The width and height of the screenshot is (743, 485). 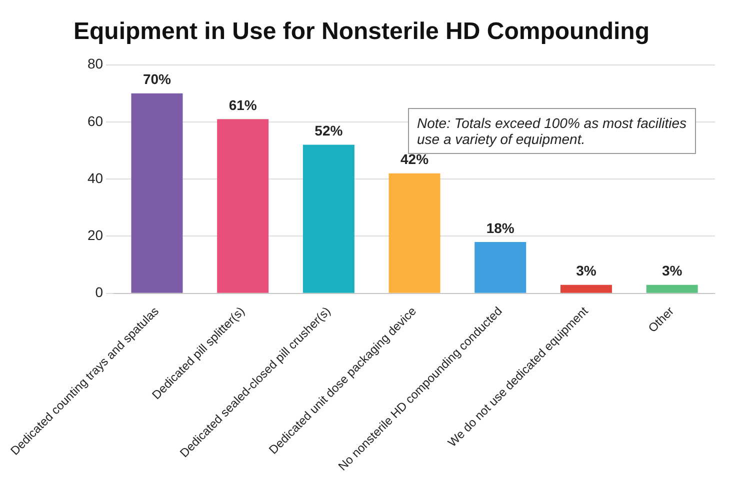 What do you see at coordinates (95, 64) in the screenshot?
I see `y-tick-label: 80` at bounding box center [95, 64].